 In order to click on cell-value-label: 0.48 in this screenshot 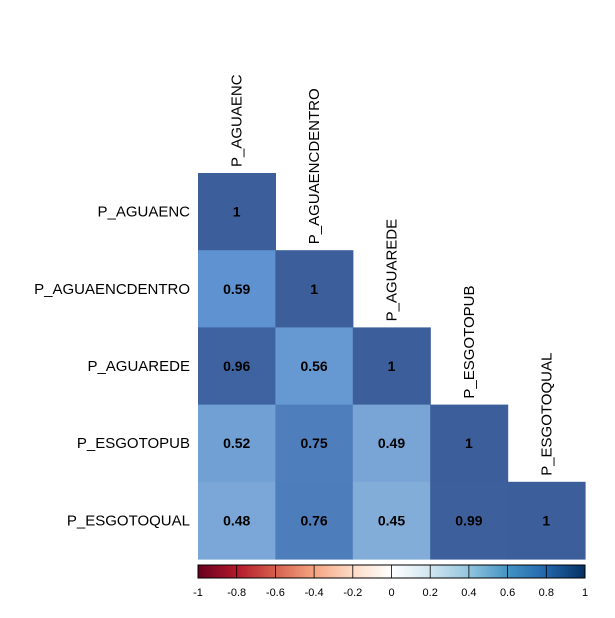, I will do `click(236, 520)`.